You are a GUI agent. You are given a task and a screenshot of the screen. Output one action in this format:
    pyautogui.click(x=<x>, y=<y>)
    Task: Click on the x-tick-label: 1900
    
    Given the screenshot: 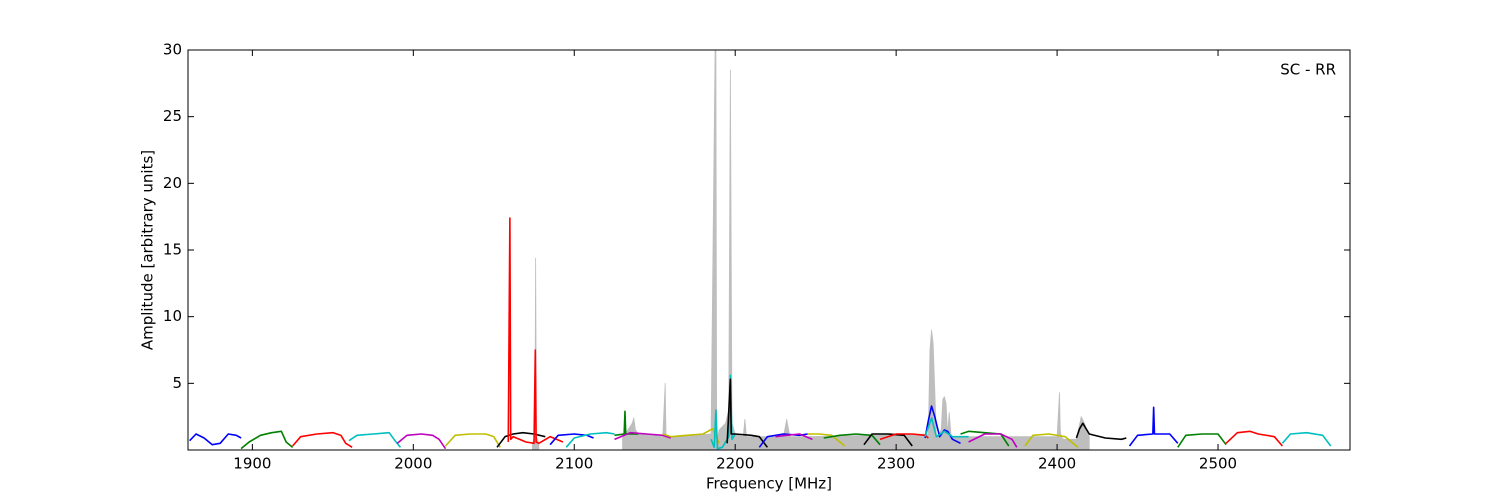 What is the action you would take?
    pyautogui.click(x=252, y=464)
    